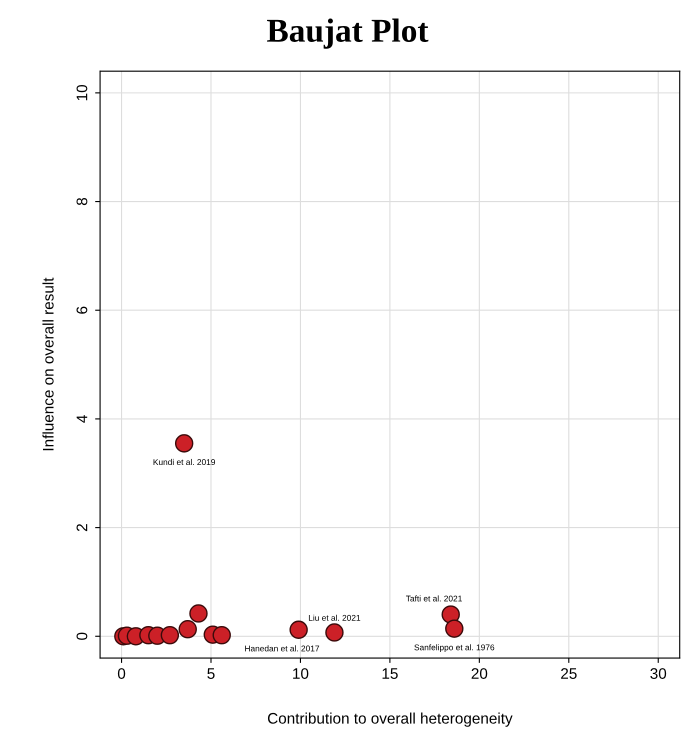  I want to click on x-tick-label: 5, so click(211, 673).